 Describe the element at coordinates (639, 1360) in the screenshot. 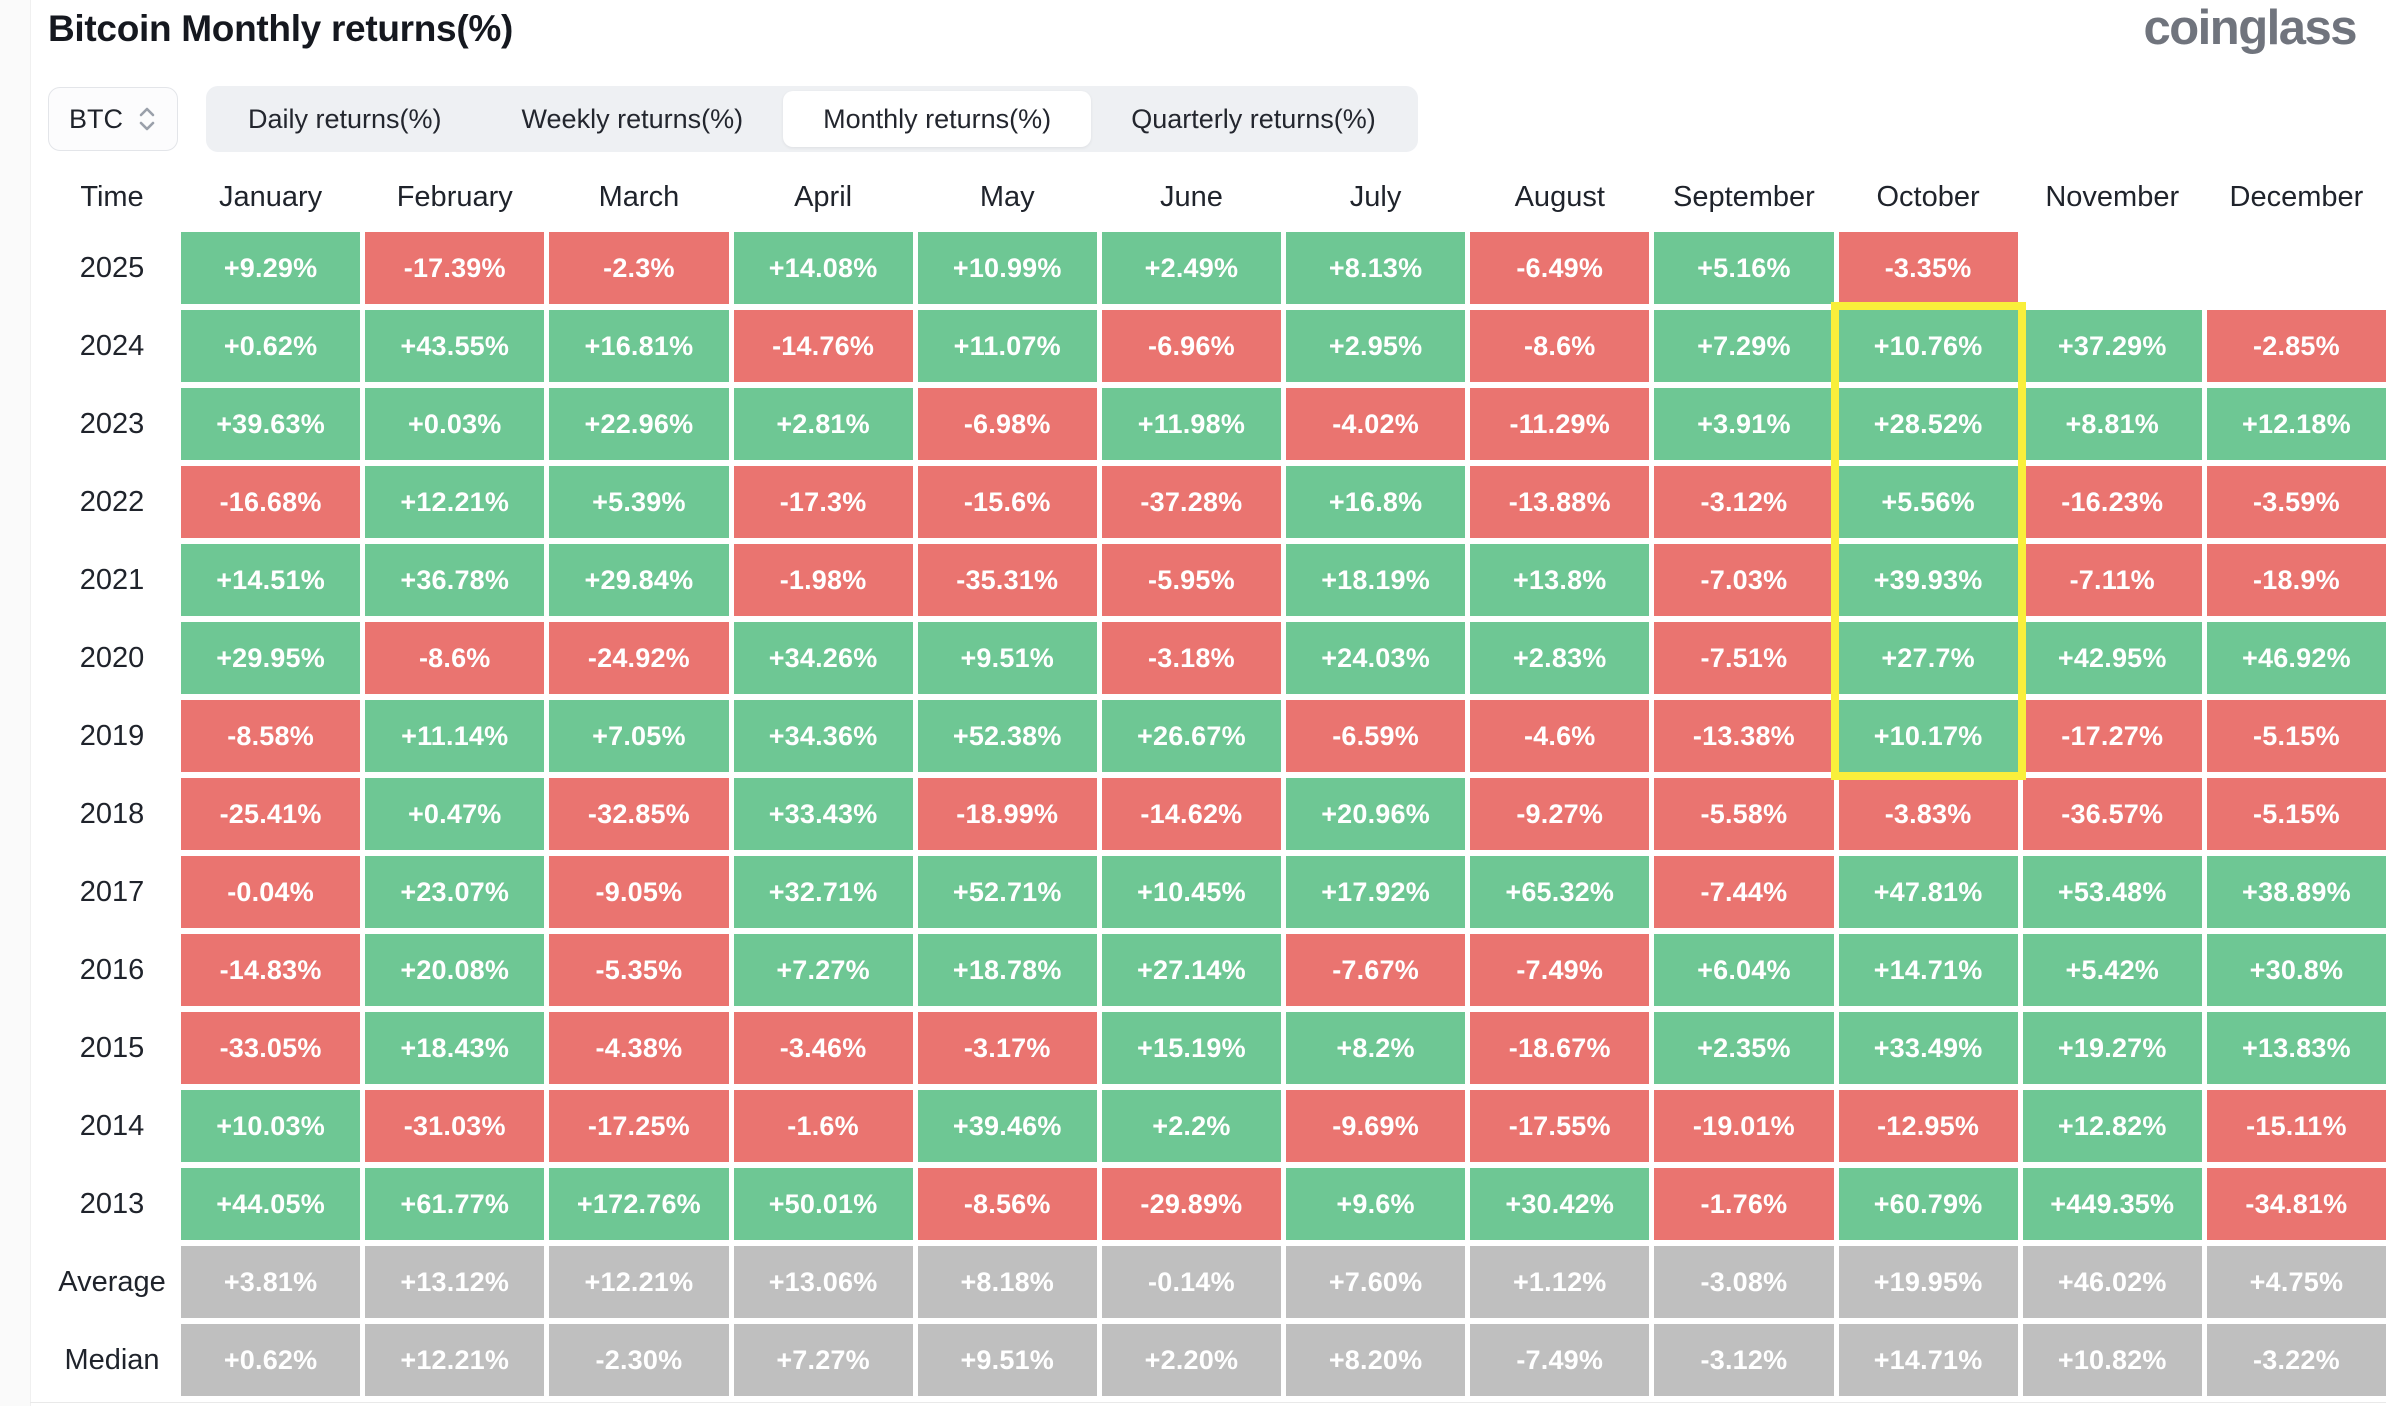

I see `return-cell-median-march: -2.30%` at that location.